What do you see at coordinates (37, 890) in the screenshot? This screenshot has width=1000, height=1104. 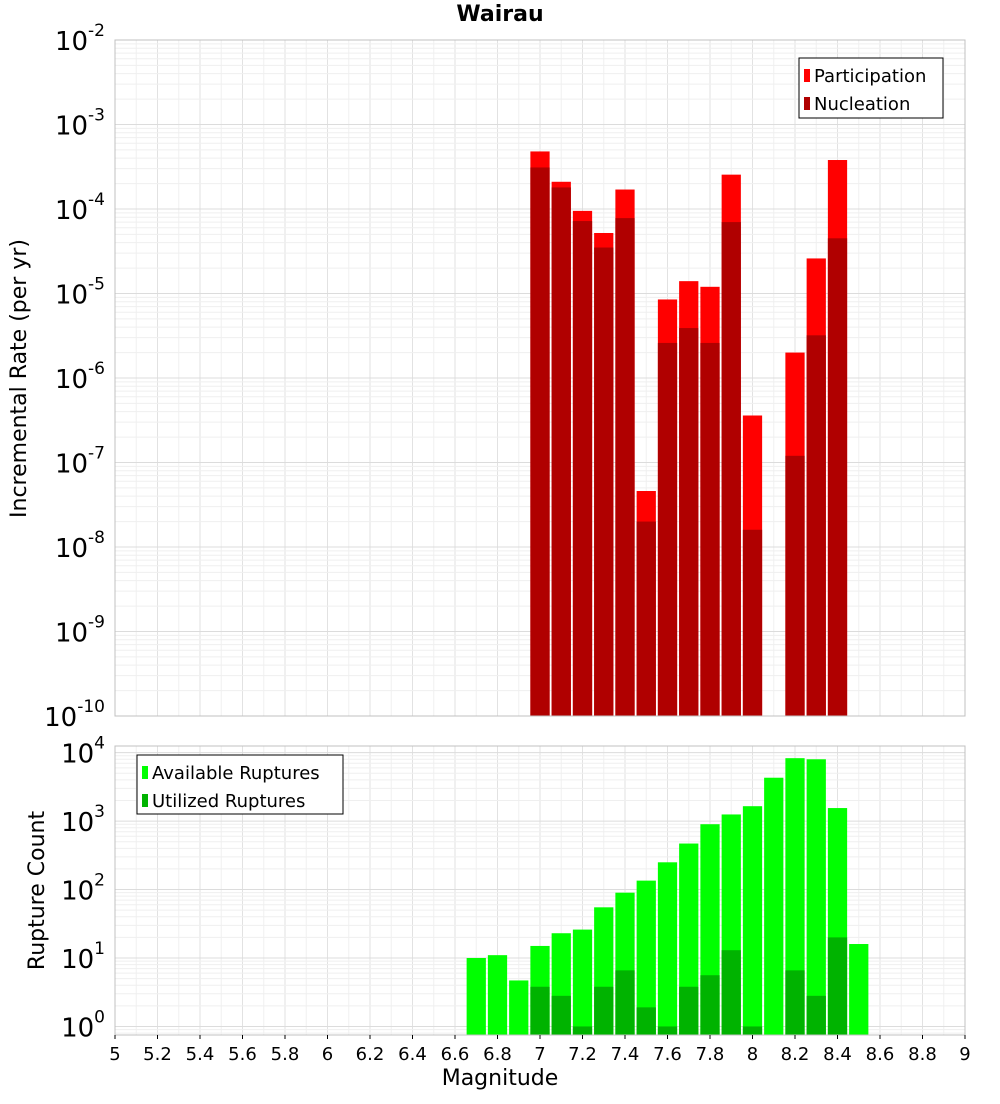 I see `bottom-y-axis-label: Rupture Count` at bounding box center [37, 890].